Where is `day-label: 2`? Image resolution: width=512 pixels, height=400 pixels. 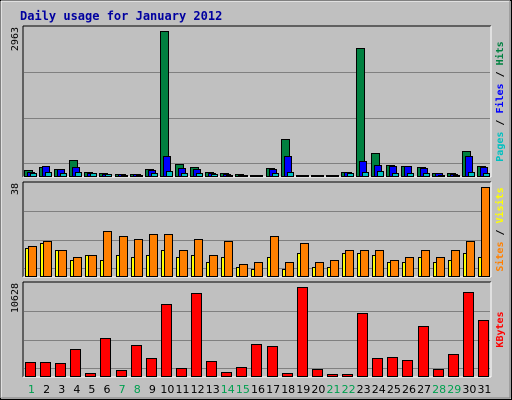
day-label: 2 is located at coordinates (46, 389).